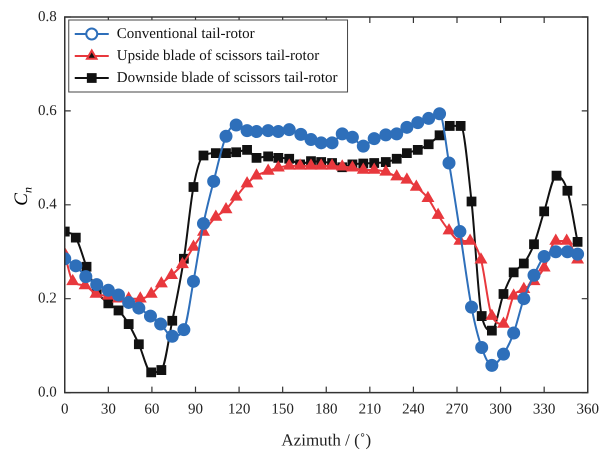 The width and height of the screenshot is (607, 461). Describe the element at coordinates (413, 410) in the screenshot. I see `x-tick-label: 240` at that location.